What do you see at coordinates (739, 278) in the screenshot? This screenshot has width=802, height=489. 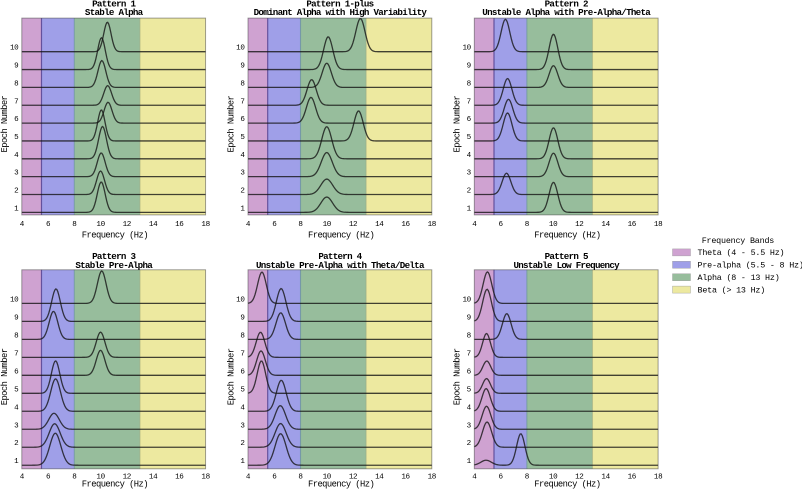 I see `svg-text: Alpha (8 - 13 Hz)` at bounding box center [739, 278].